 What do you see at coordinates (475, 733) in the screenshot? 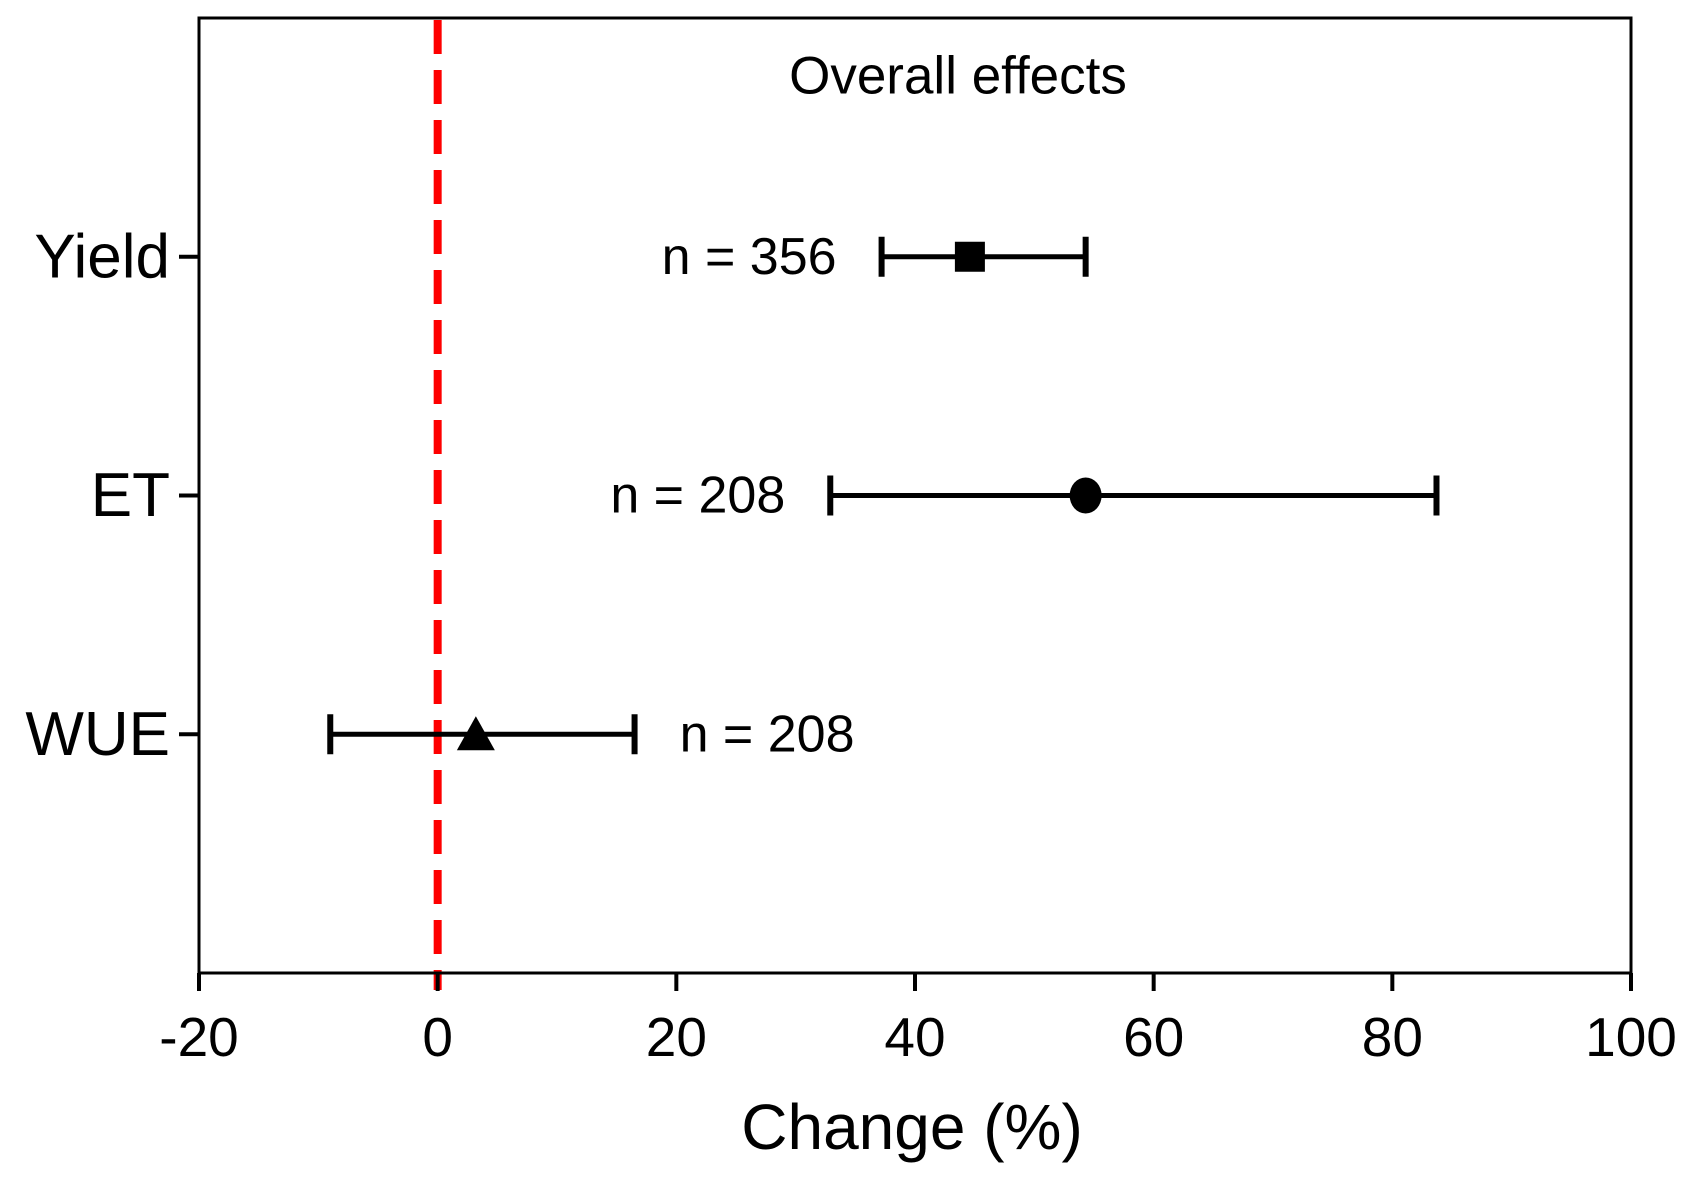
I see `mean-marker-triangle` at bounding box center [475, 733].